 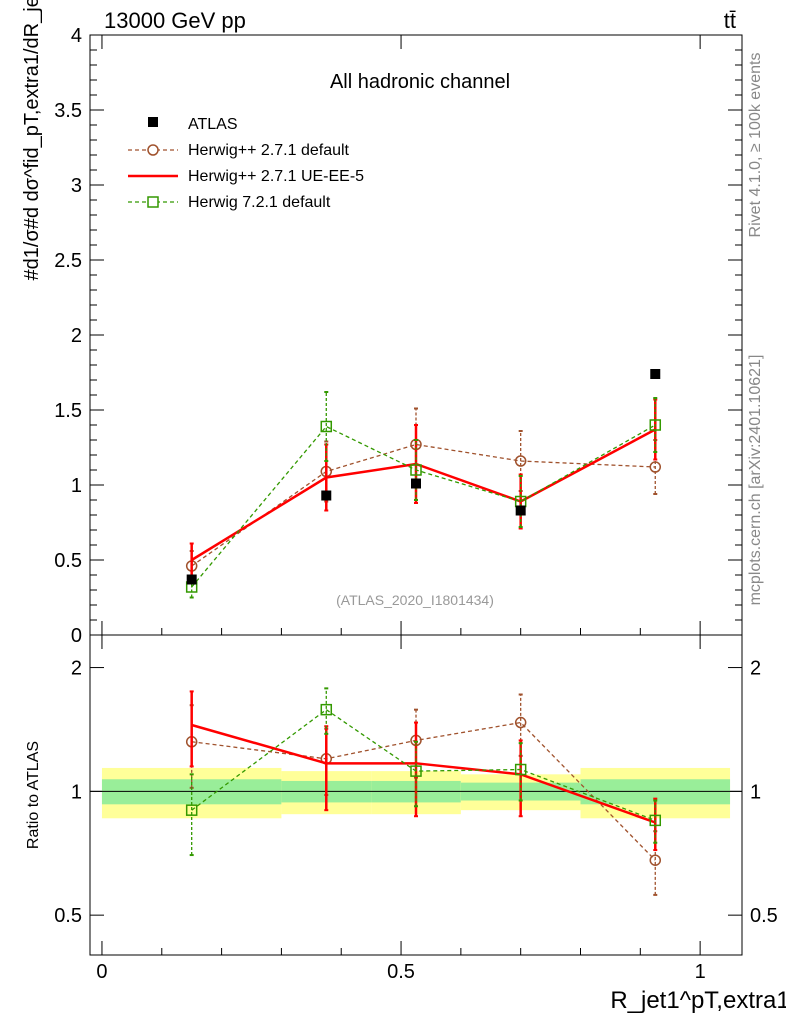 What do you see at coordinates (153, 202) in the screenshot?
I see `legend-marker-herwig7-default` at bounding box center [153, 202].